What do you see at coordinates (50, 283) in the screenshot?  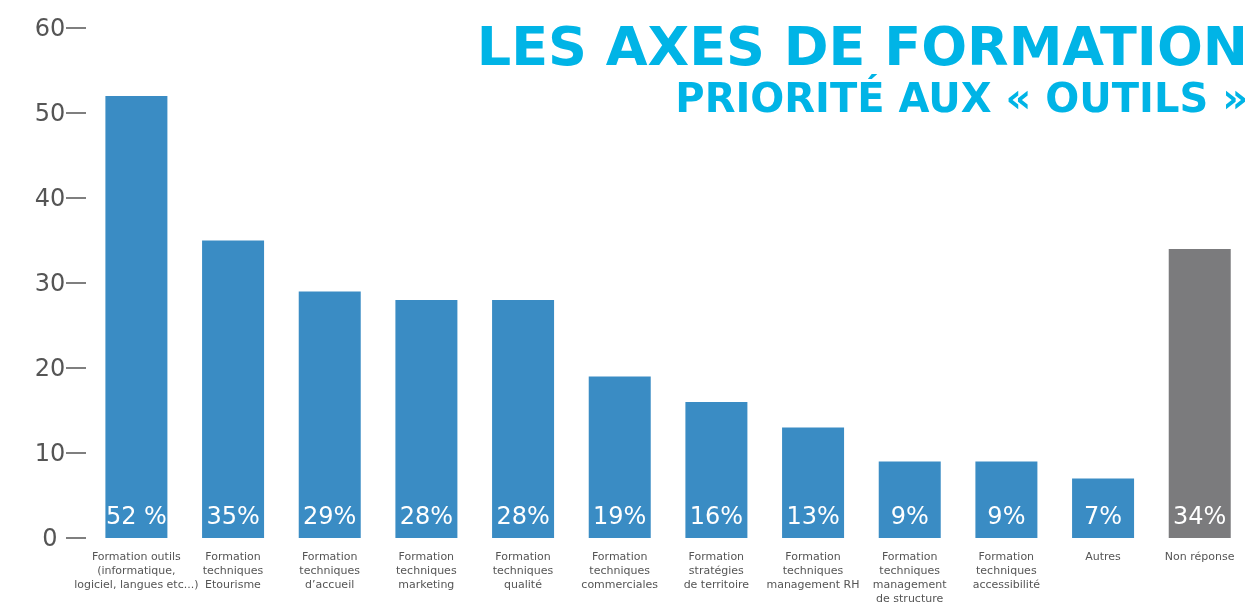 I see `y-tick-label: 30` at bounding box center [50, 283].